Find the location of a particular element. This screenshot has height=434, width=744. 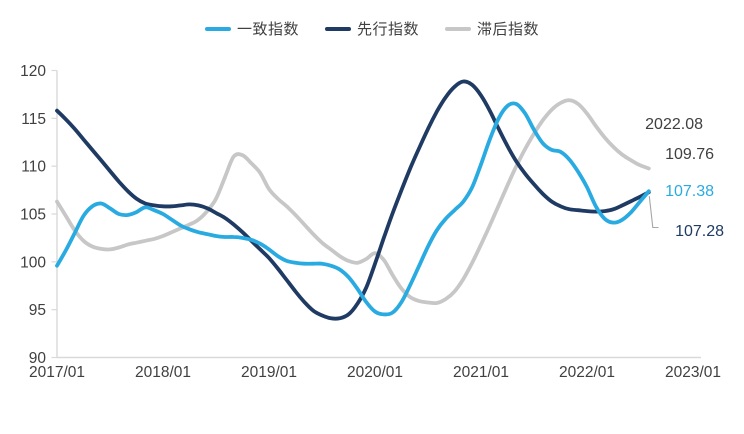

legend: 一致指数 先行指数 滞后指数 is located at coordinates (372, 28).